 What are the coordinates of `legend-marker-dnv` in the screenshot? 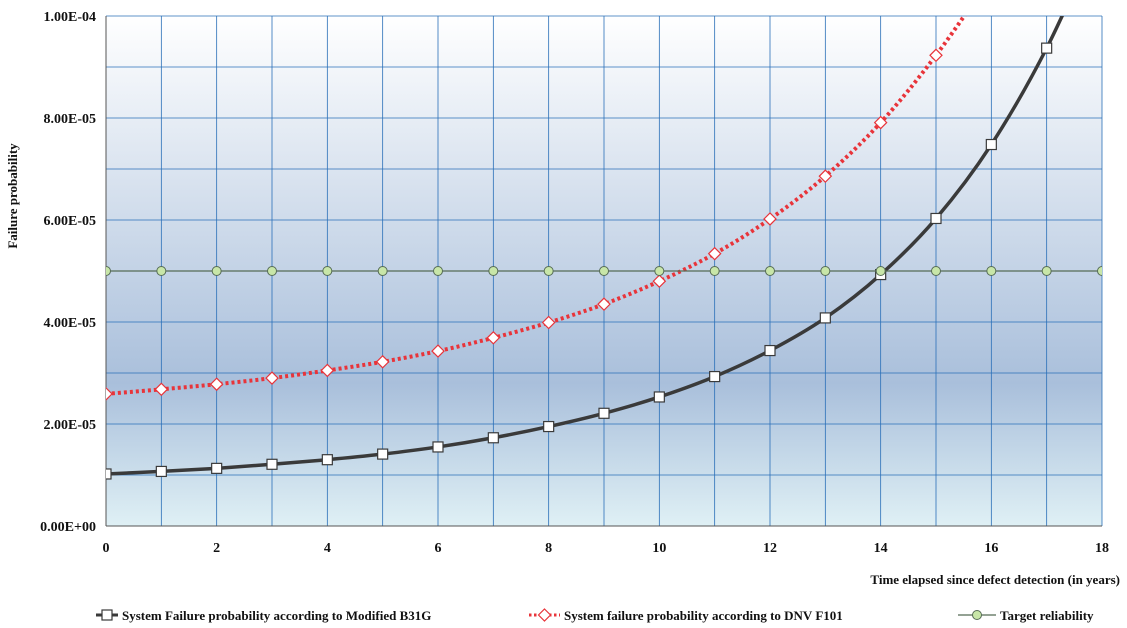 It's located at (544, 615).